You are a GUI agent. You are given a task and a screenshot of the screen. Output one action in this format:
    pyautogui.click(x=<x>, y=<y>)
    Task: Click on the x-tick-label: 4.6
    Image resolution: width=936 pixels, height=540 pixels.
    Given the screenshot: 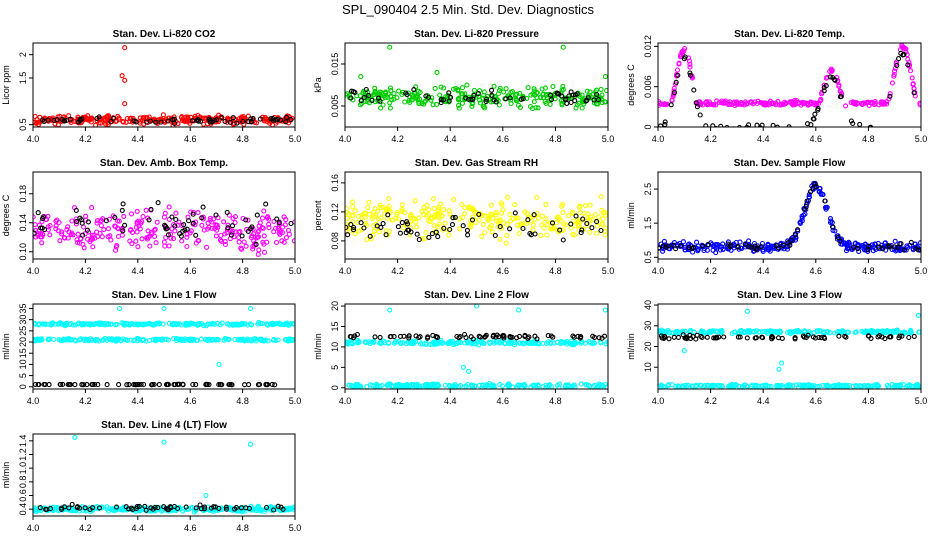 What is the action you would take?
    pyautogui.click(x=190, y=528)
    